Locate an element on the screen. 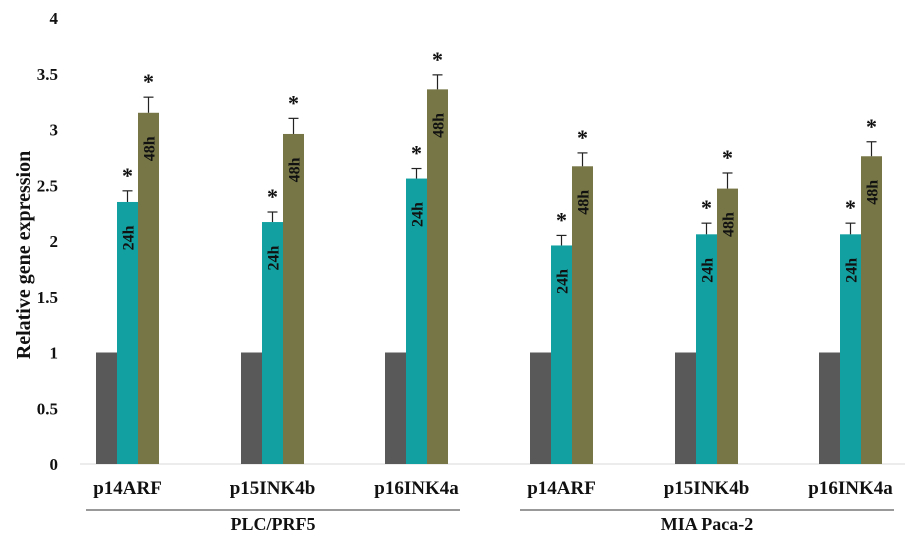 The image size is (910, 540). y-tick-label: 0.5 is located at coordinates (47, 408).